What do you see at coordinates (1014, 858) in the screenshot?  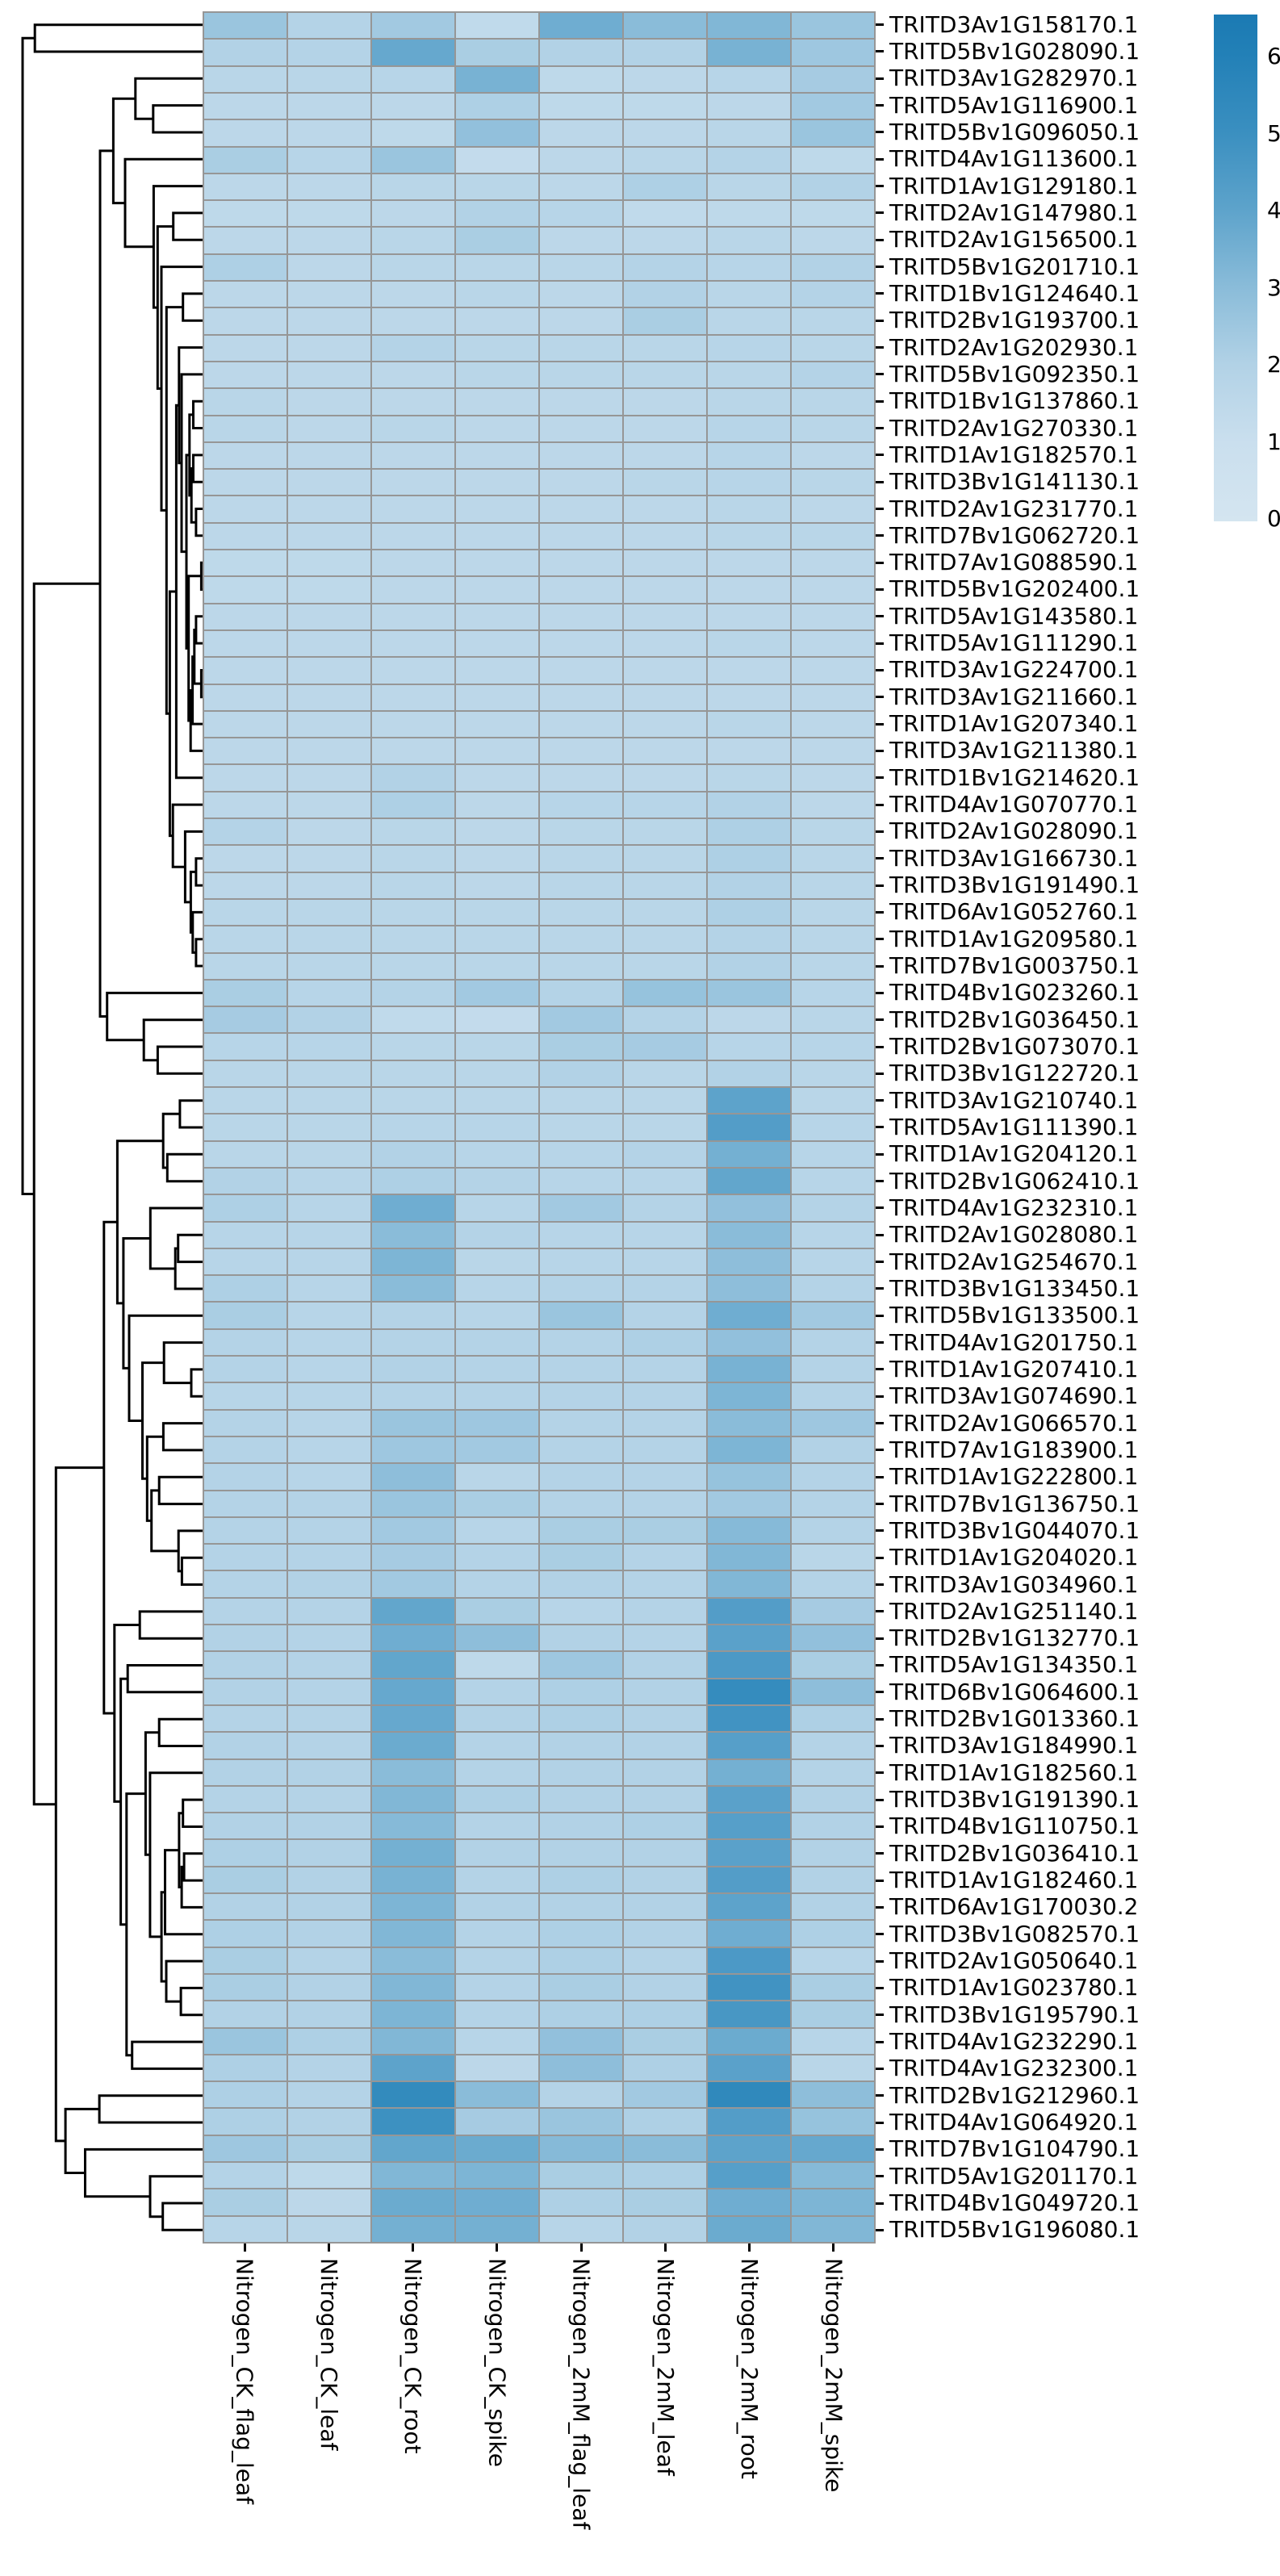 I see `row-label: TRITD3Av1G166730.1` at bounding box center [1014, 858].